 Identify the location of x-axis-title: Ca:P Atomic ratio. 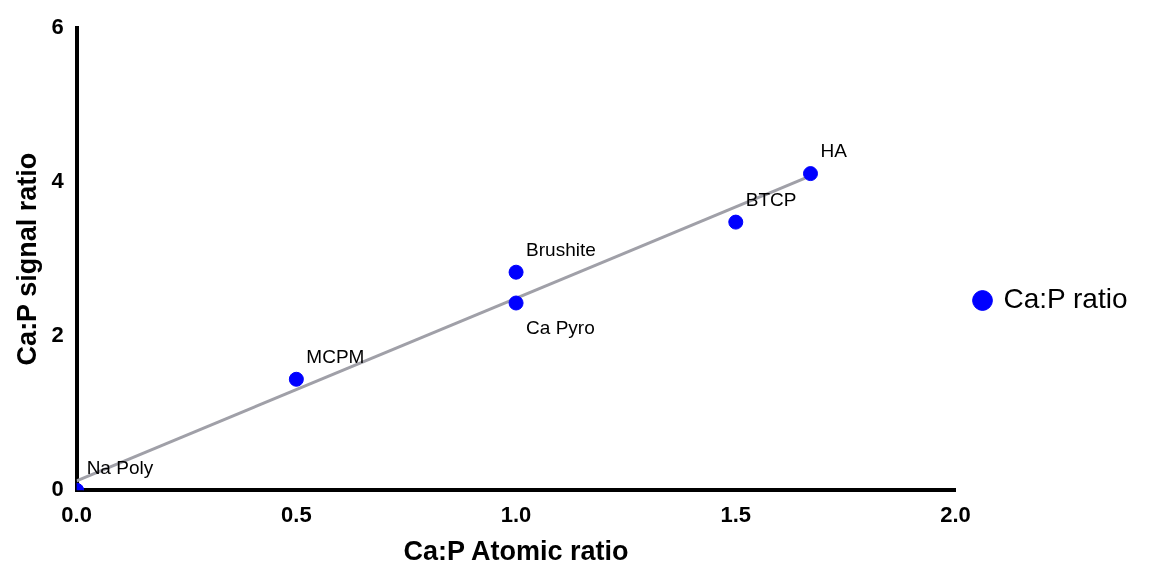
(516, 551).